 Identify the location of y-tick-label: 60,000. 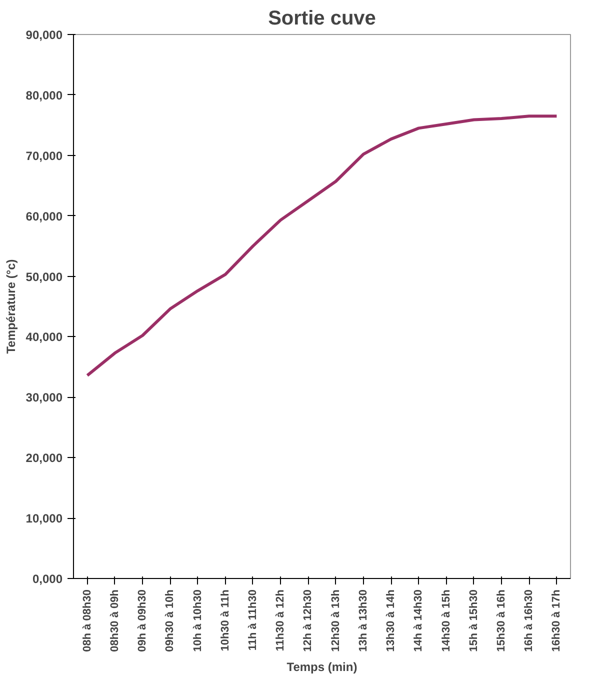
(44, 216).